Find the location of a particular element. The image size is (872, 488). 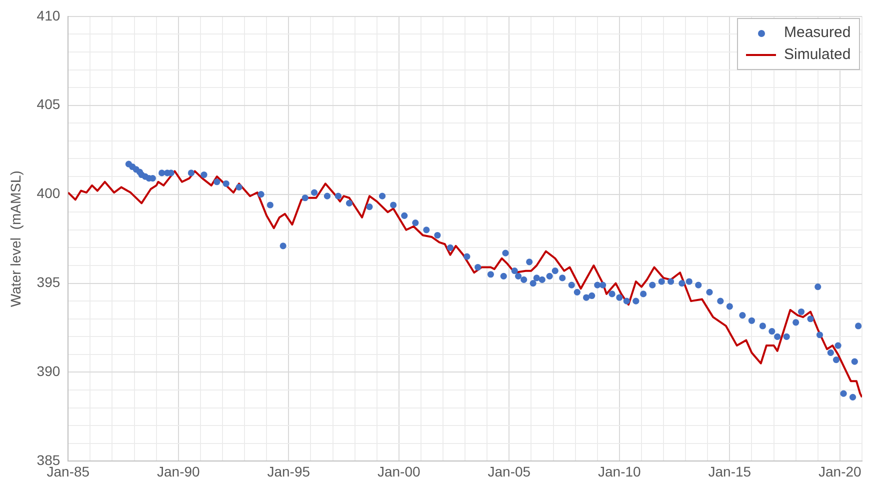

legend-label: Measured is located at coordinates (817, 33).